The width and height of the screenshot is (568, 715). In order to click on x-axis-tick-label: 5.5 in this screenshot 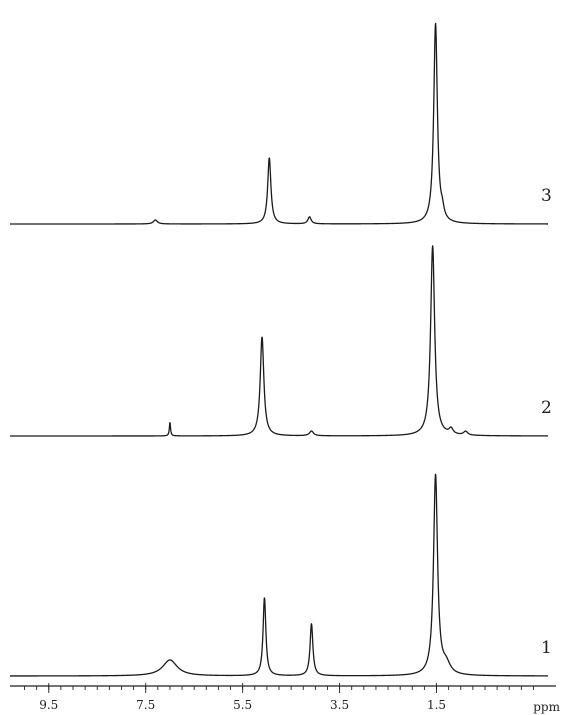, I will do `click(242, 705)`.